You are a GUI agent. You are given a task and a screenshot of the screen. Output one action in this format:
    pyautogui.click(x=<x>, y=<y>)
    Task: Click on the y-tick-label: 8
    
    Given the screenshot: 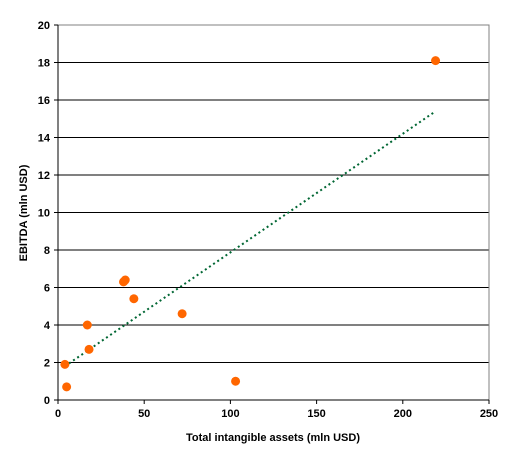 What is the action you would take?
    pyautogui.click(x=47, y=251)
    